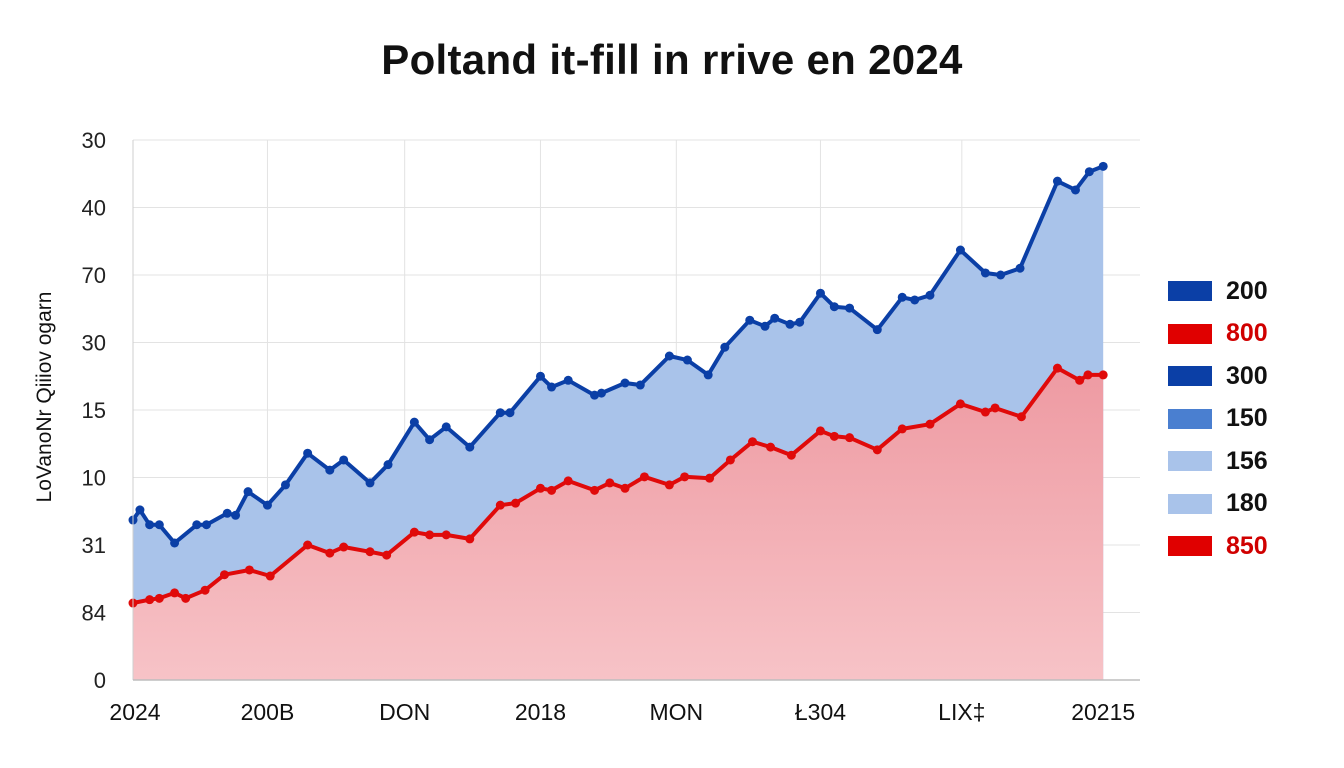  Describe the element at coordinates (540, 712) in the screenshot. I see `x-tick-label: 2018` at that location.